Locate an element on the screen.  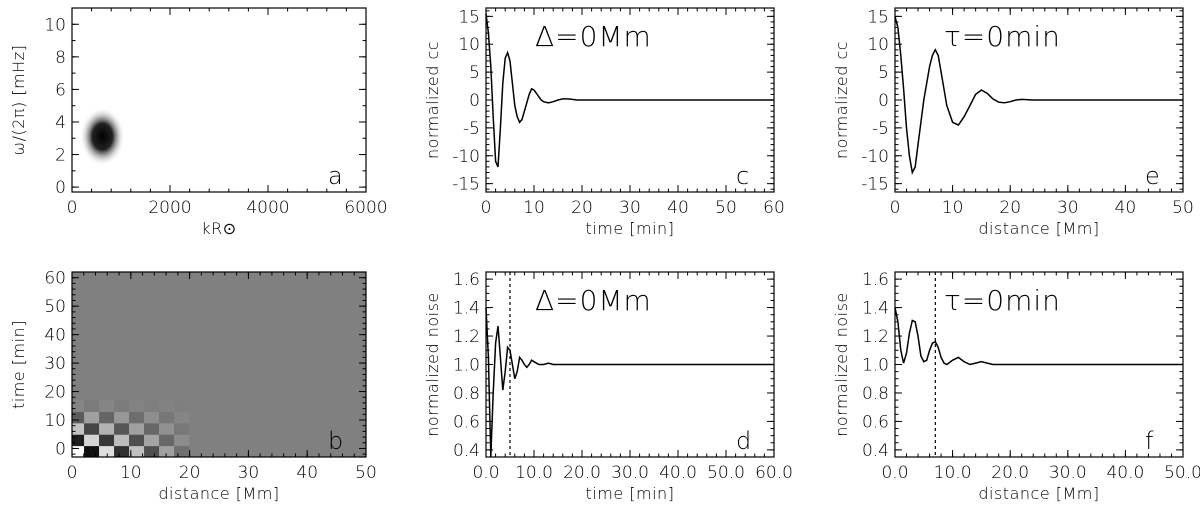
y-tick-label: 6 is located at coordinates (60, 90).